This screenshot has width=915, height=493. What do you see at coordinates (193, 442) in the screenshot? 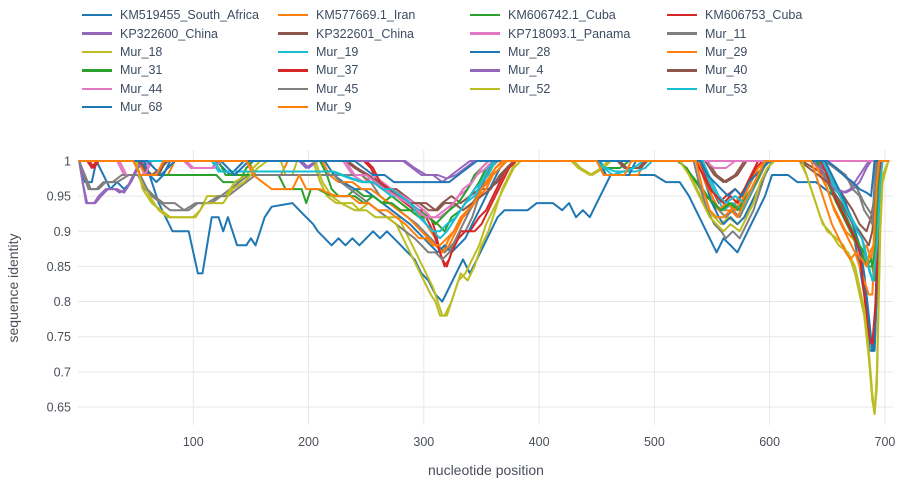
I see `x-tick-label: 100` at bounding box center [193, 442].